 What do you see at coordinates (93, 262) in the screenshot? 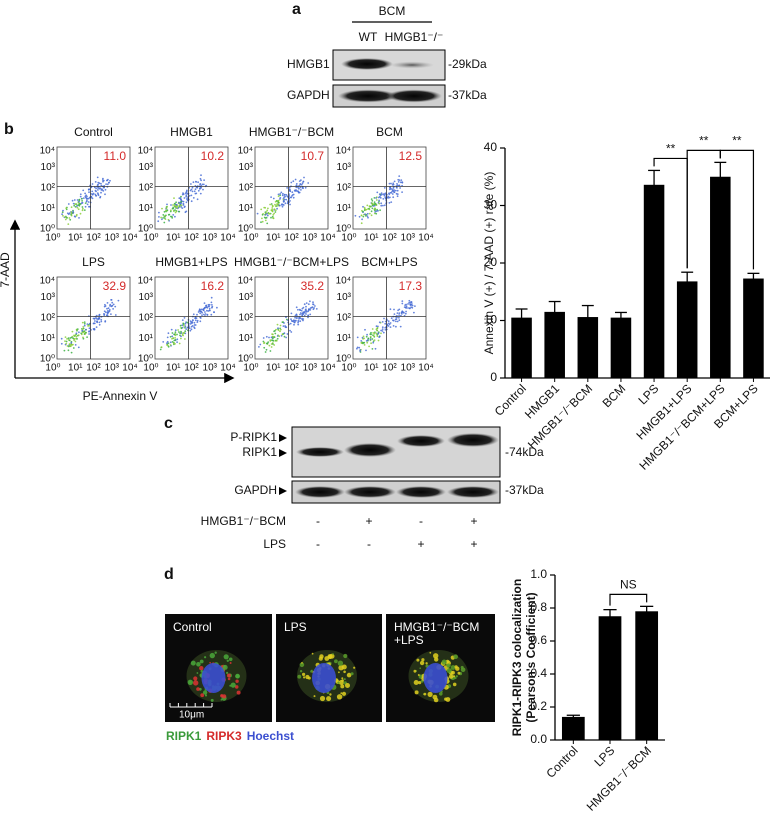
I see `plot-title: LPS` at bounding box center [93, 262].